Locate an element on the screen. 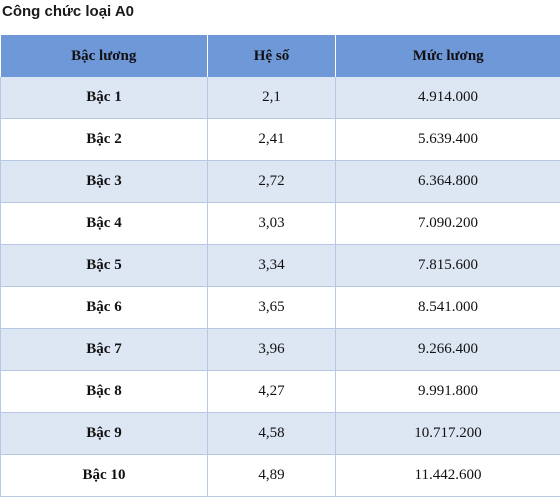 This screenshot has height=500, width=560. table-row: Bậc 4 3,03 7.090.200 is located at coordinates (280, 223).